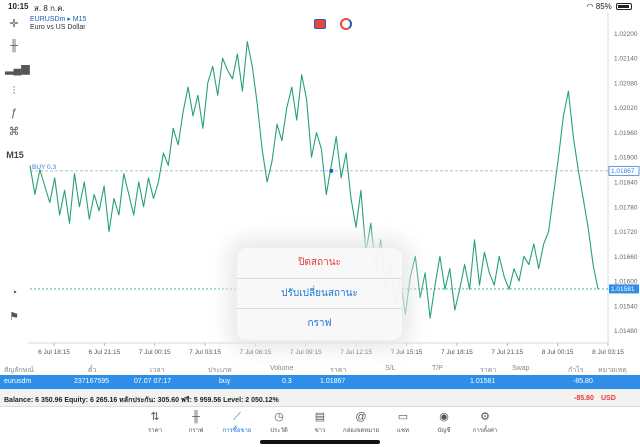 The width and height of the screenshot is (640, 447). I want to click on news-icon: ▤, so click(320, 417).